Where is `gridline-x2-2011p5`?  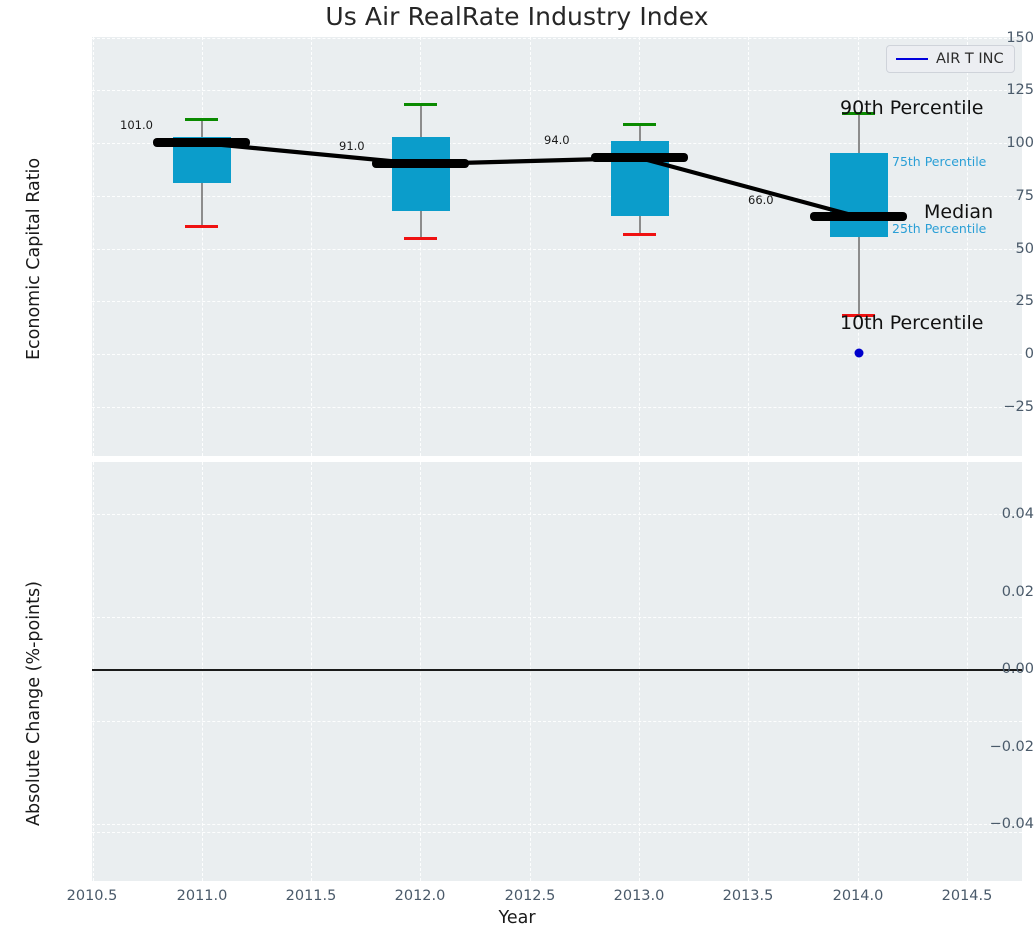 gridline-x2-2011p5 is located at coordinates (311, 671).